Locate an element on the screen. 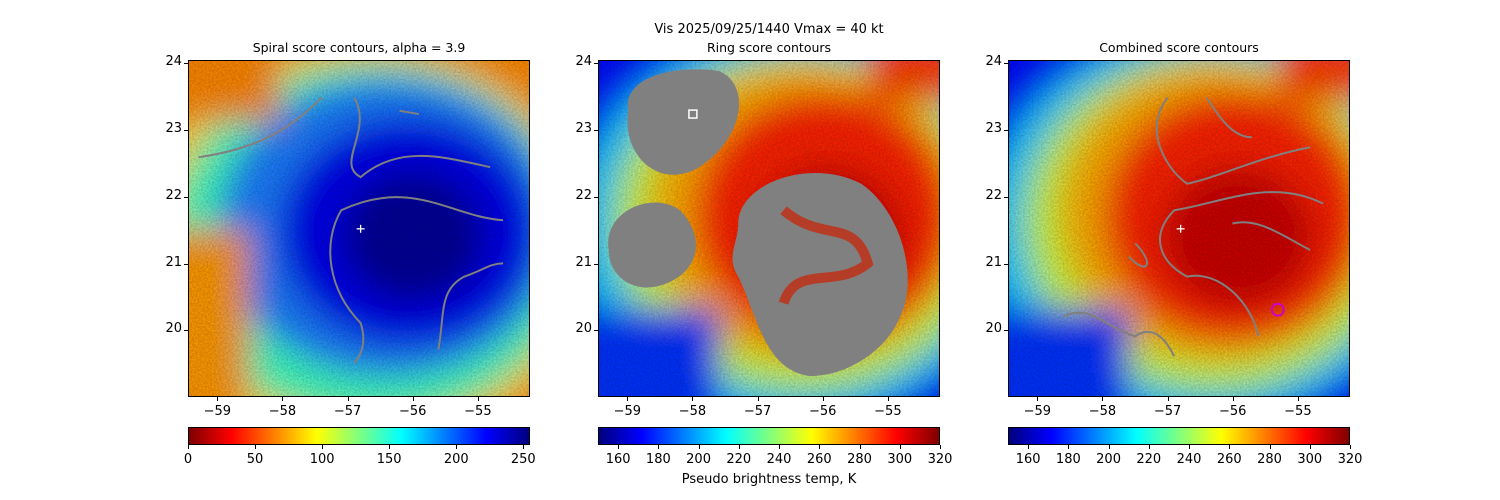 The image size is (1500, 500). center-square-marker is located at coordinates (693, 114).